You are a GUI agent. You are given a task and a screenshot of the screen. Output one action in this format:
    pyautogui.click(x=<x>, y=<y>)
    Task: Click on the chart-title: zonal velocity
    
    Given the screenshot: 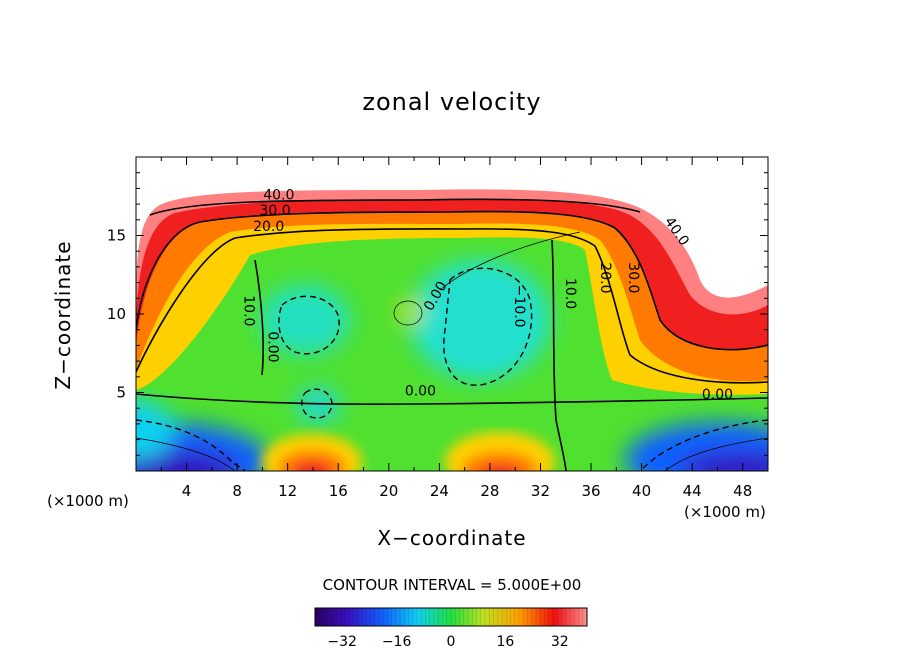 What is the action you would take?
    pyautogui.click(x=452, y=102)
    